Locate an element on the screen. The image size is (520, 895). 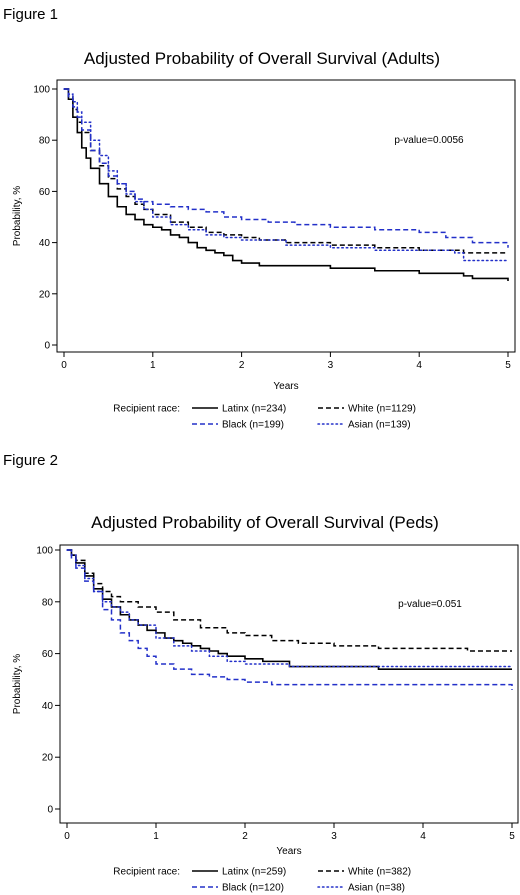
legend-entry-black: Black (n=120) is located at coordinates (253, 888).